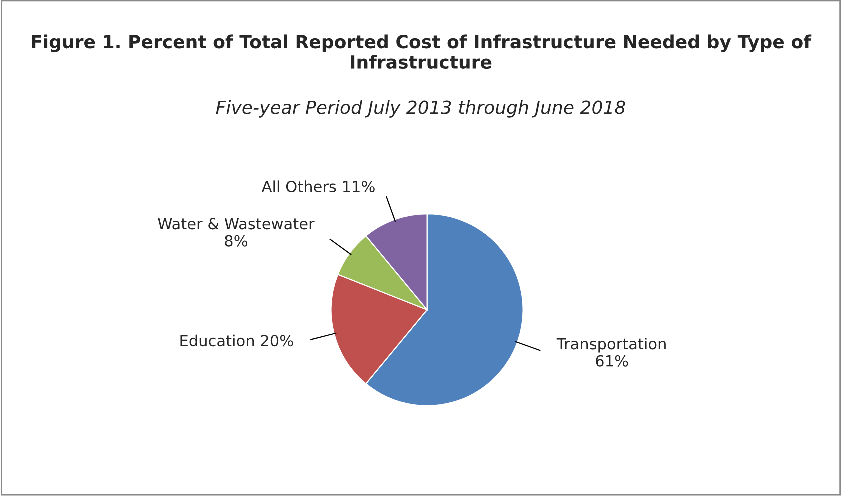 Image resolution: width=842 pixels, height=496 pixels. What do you see at coordinates (422, 52) in the screenshot?
I see `chart-title: Figure 1. Percent of Total Reported Cost of Infrastructure Needed by Type of Infrastructure` at bounding box center [422, 52].